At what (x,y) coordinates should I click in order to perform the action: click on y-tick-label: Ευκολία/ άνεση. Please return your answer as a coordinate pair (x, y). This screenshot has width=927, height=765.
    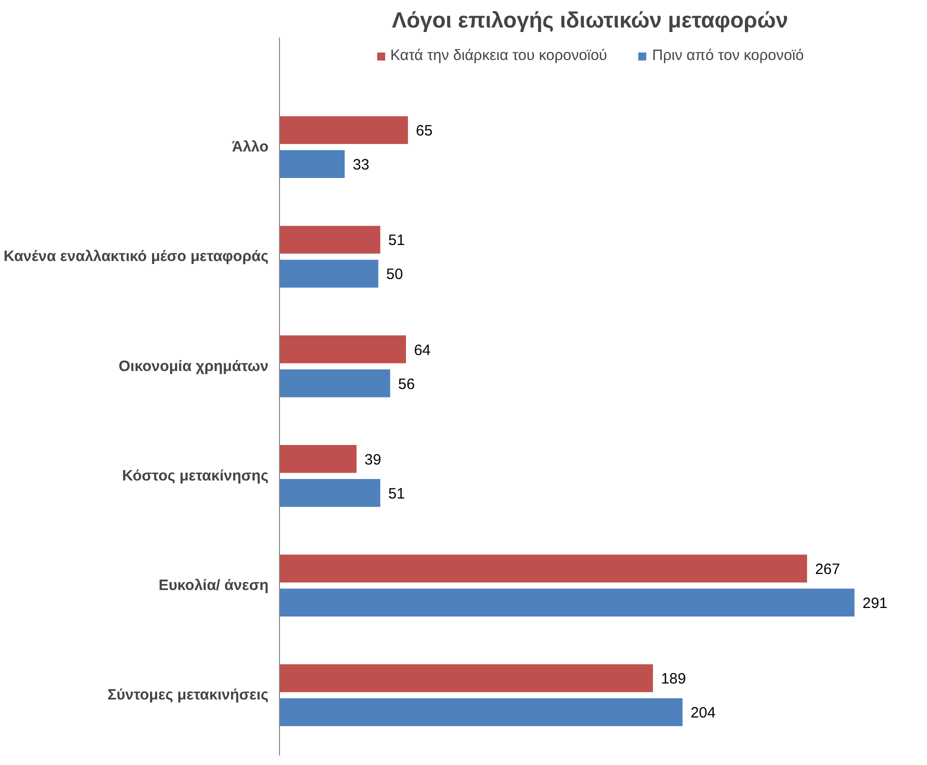
    Looking at the image, I should click on (213, 585).